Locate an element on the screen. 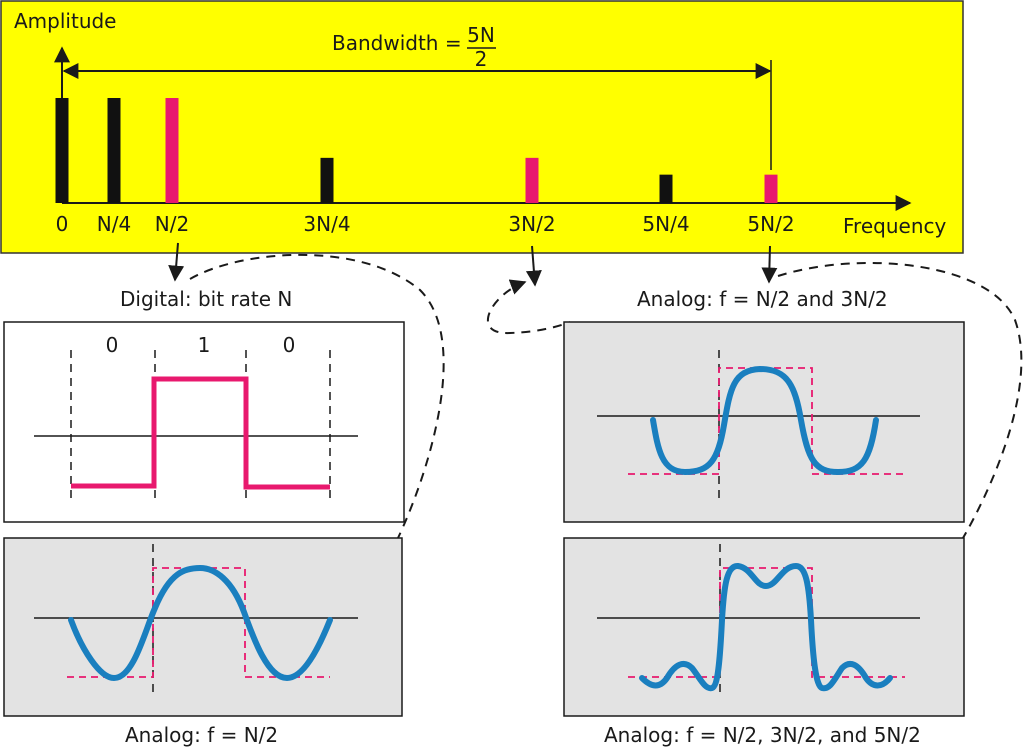  spectrum-bars is located at coordinates (416, 150).